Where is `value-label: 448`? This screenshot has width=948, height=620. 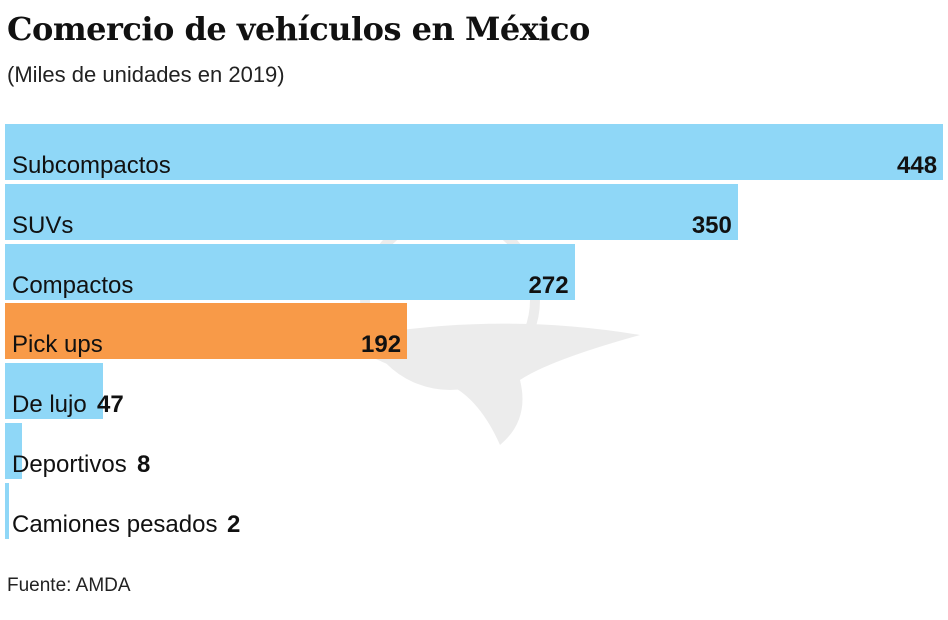 value-label: 448 is located at coordinates (917, 165).